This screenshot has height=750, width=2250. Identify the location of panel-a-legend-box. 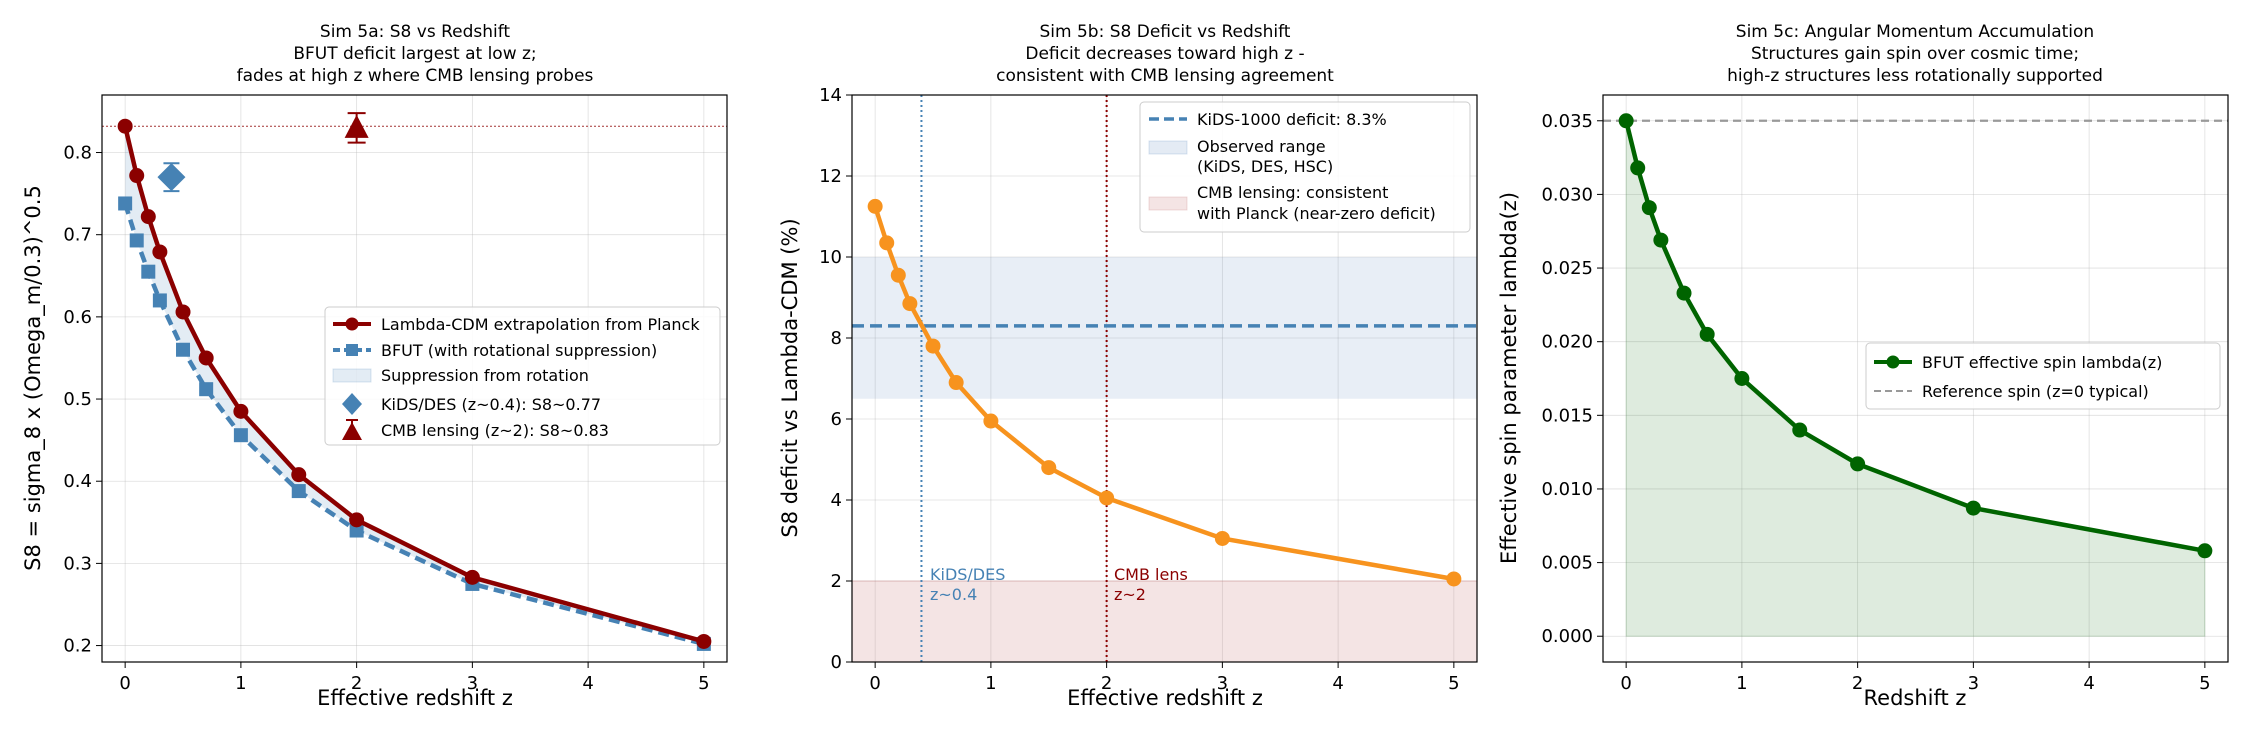
(522, 376).